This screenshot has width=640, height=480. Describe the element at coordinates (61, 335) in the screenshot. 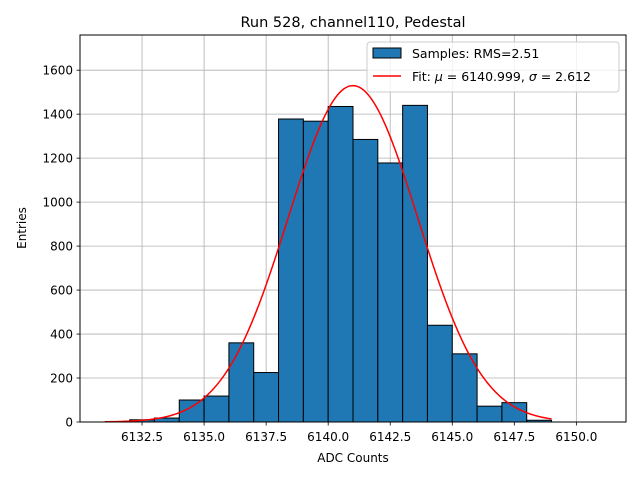

I see `y-tick-label: 400` at that location.